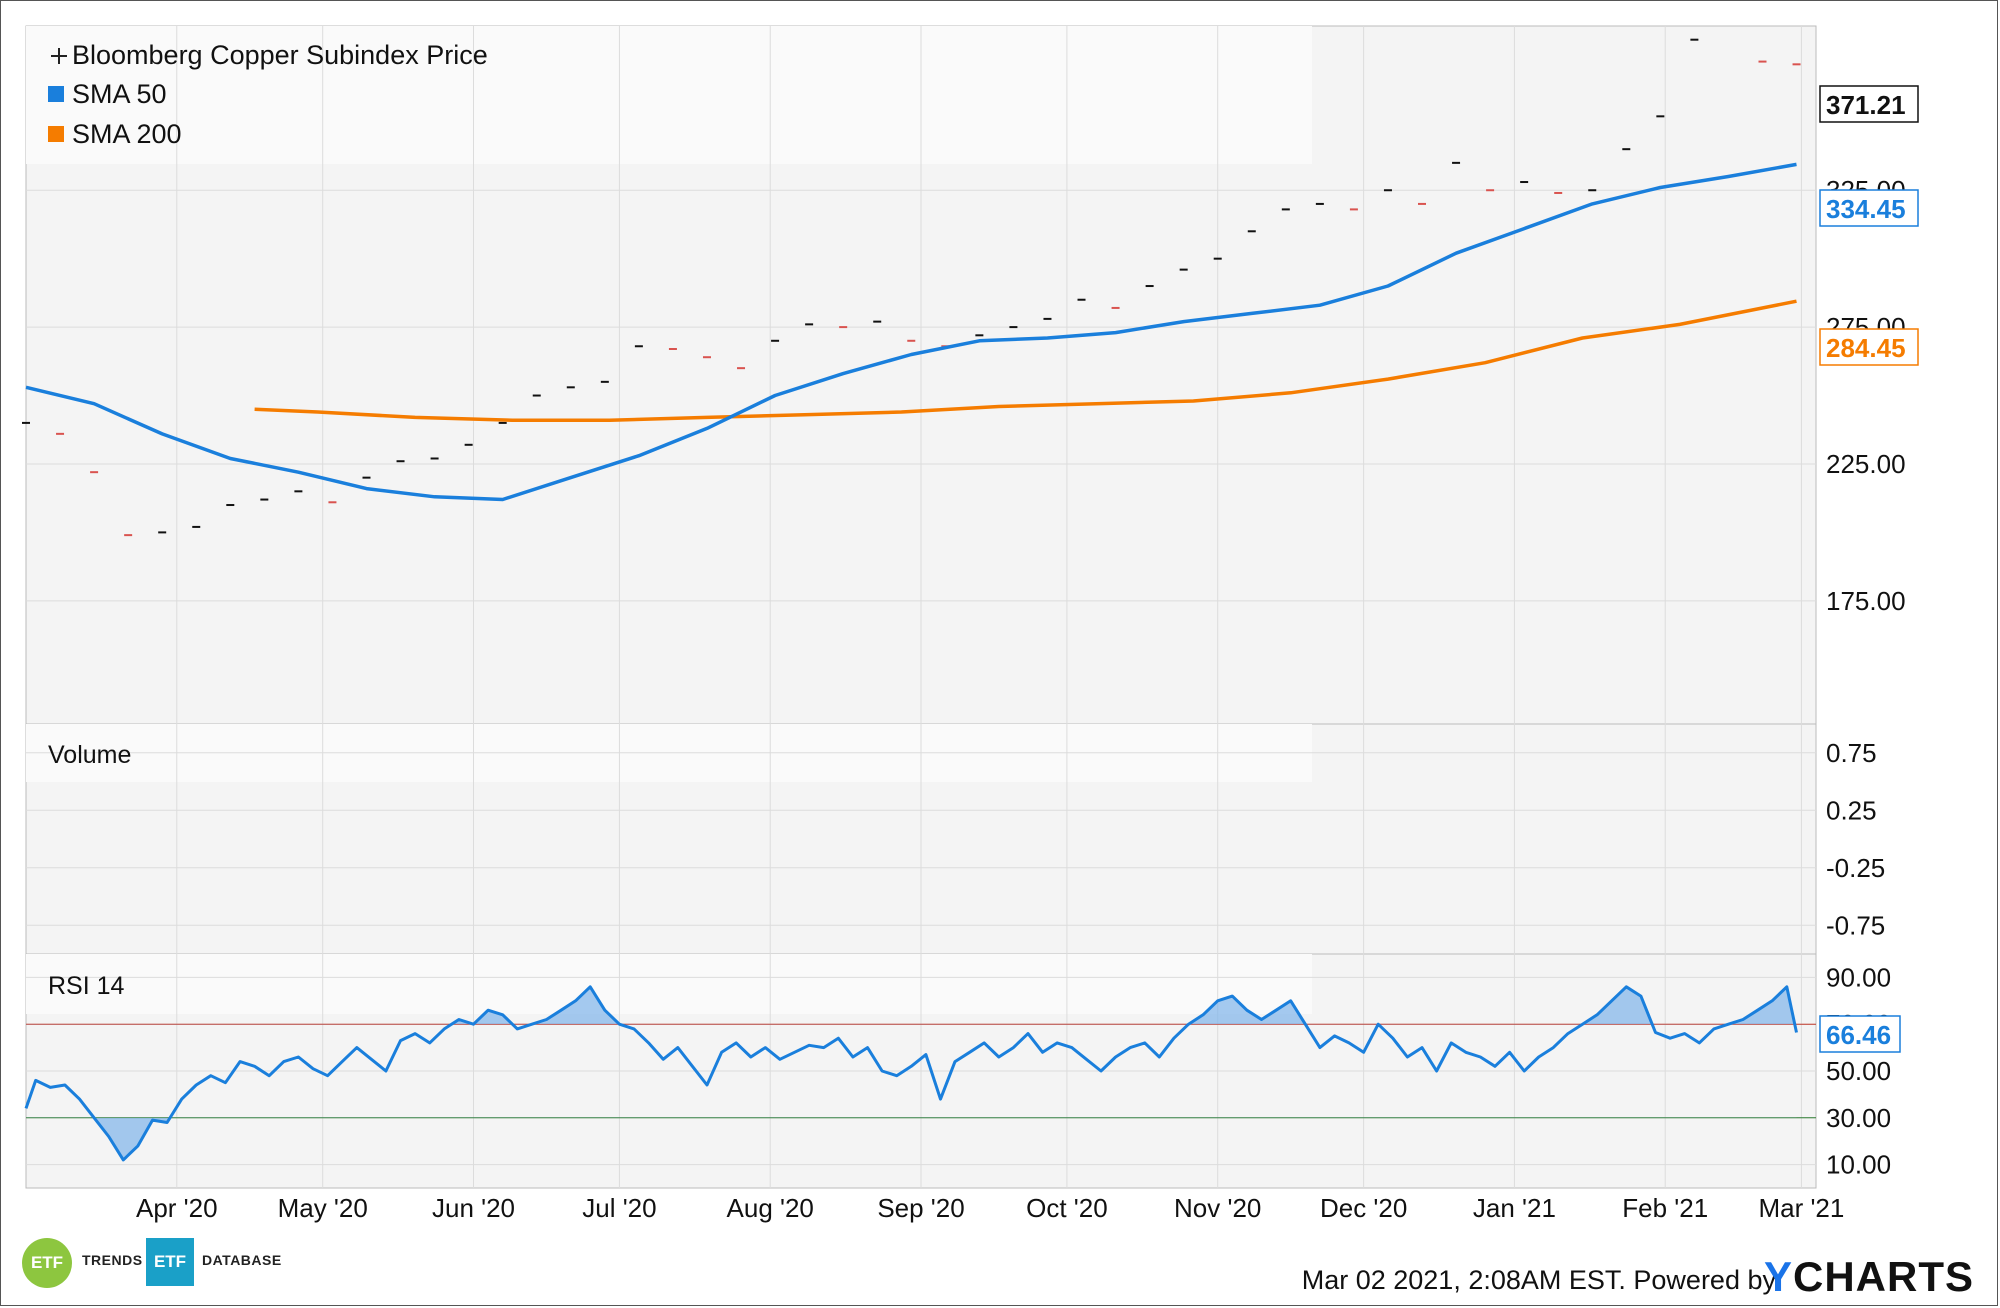 This screenshot has width=2000, height=1308. Describe the element at coordinates (1866, 105) in the screenshot. I see `last-price-value: 371.21` at that location.